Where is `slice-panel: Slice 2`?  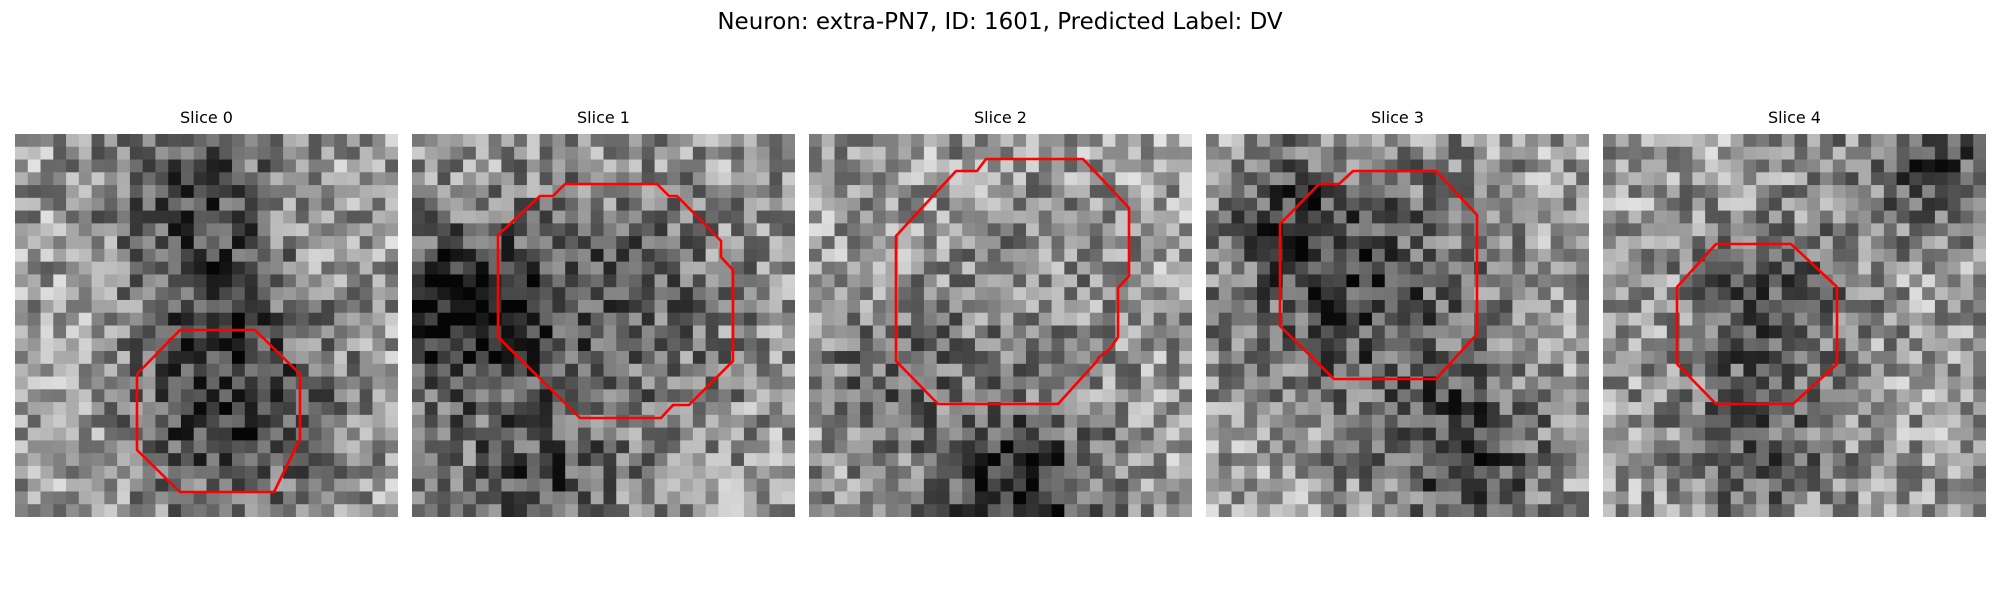
slice-panel: Slice 2 is located at coordinates (1000, 312).